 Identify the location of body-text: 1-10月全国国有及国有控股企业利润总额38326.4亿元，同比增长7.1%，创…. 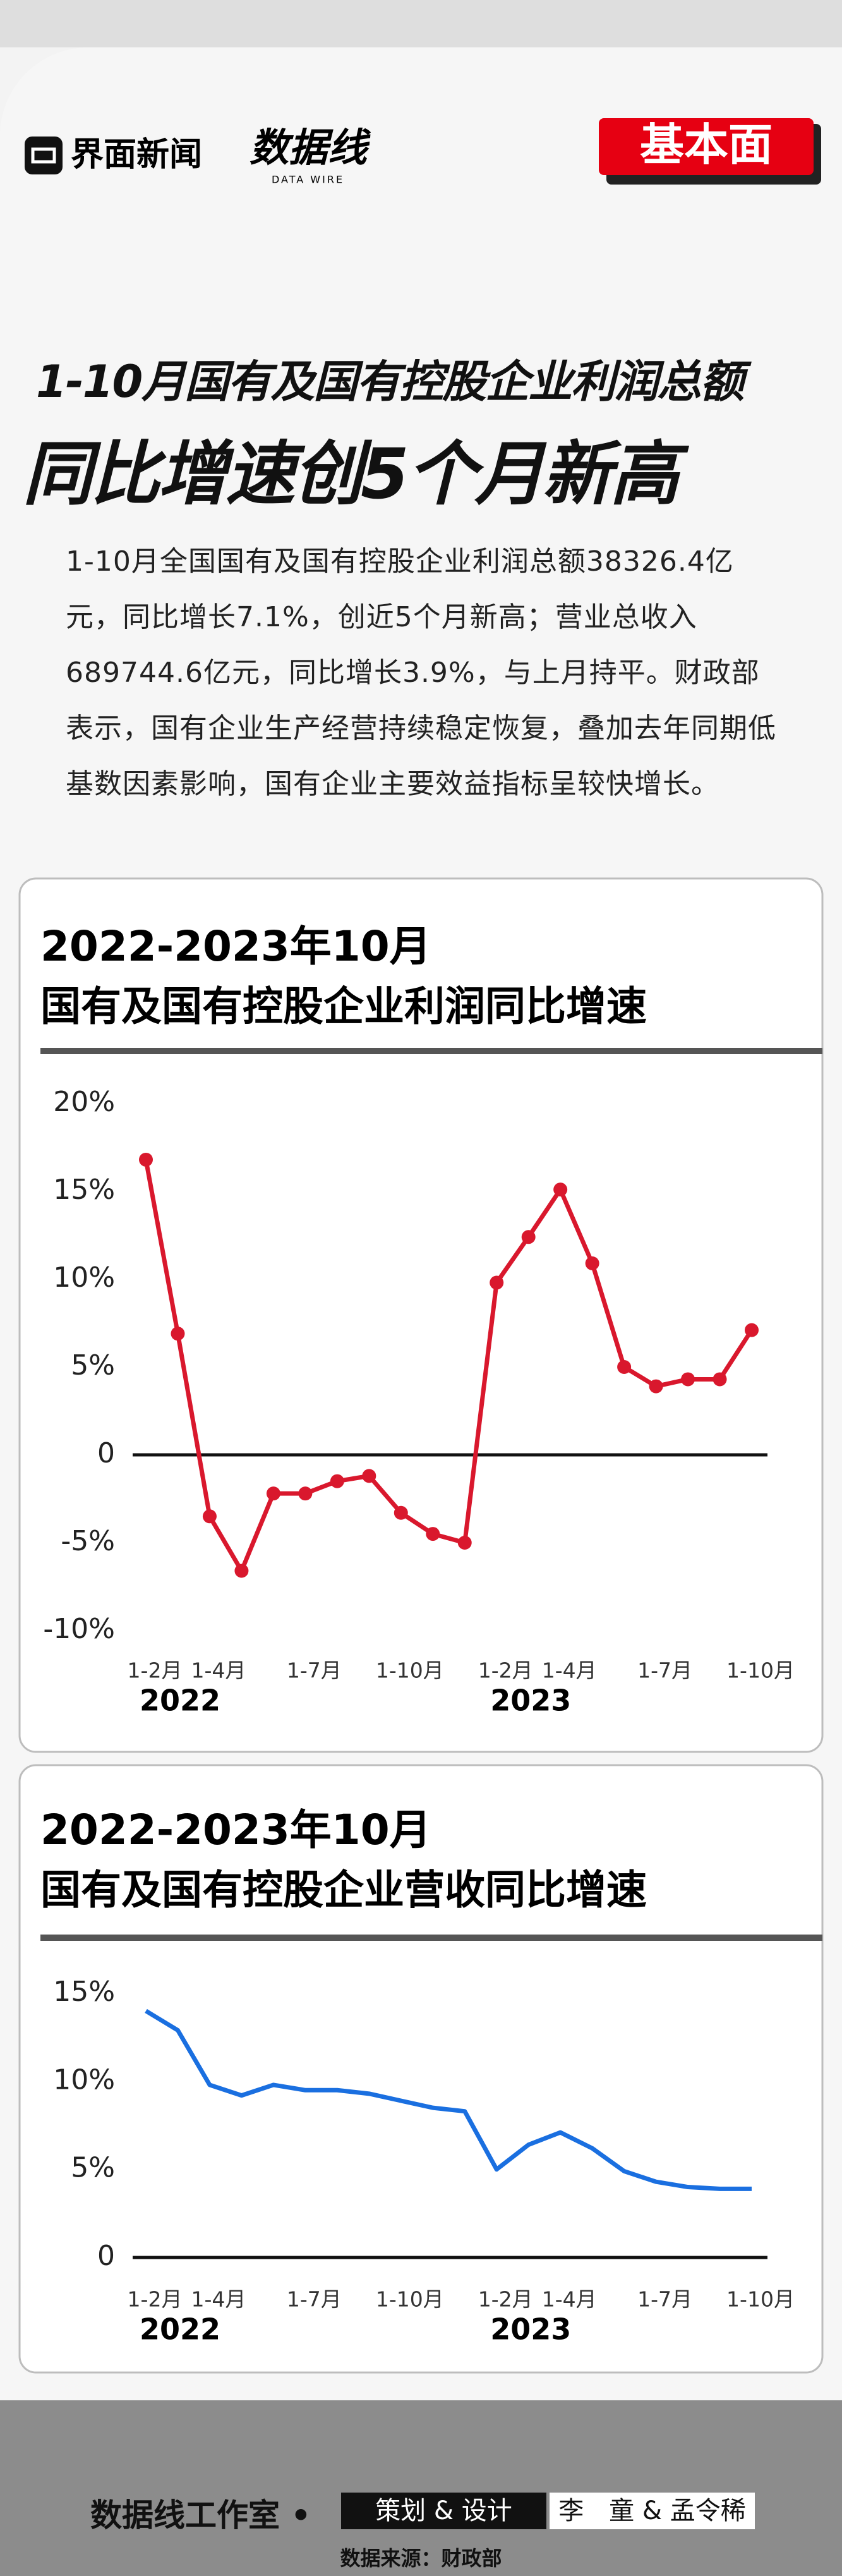
(421, 672).